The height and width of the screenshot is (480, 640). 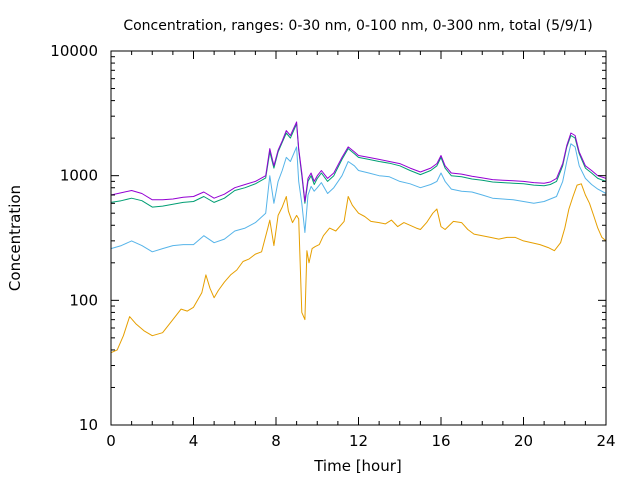 I want to click on x-tick-label: 0, so click(x=111, y=441).